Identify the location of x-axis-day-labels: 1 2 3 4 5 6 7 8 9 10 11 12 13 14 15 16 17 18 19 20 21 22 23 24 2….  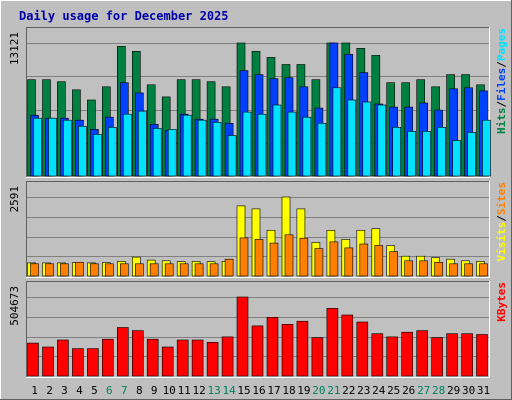
(260, 390).